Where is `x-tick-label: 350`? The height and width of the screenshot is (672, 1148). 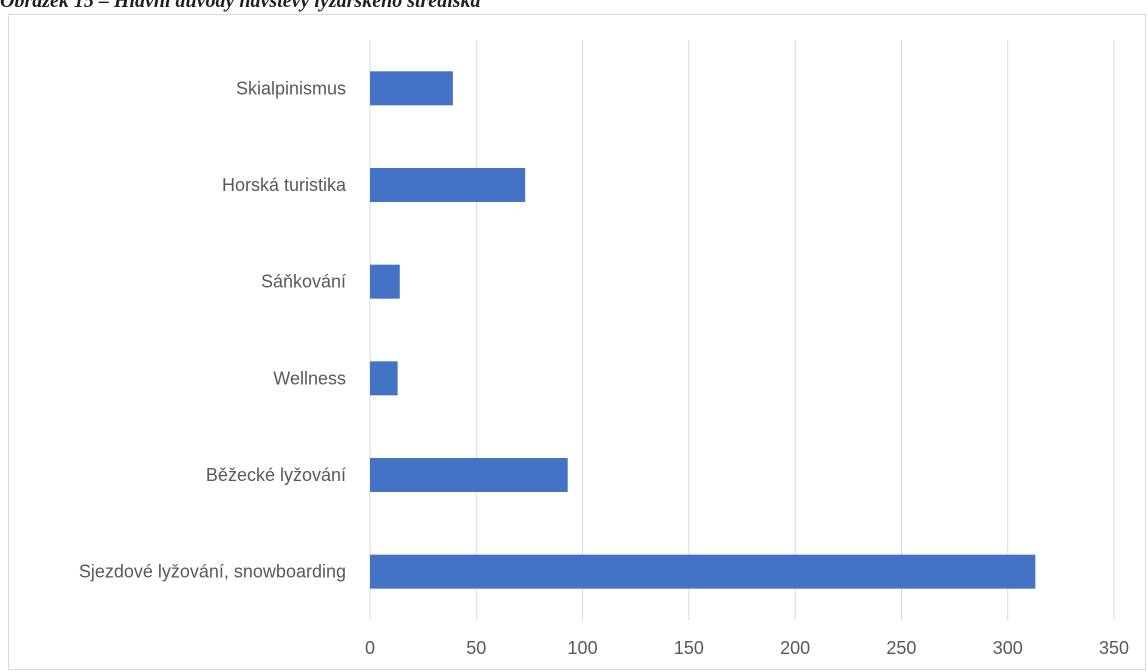
x-tick-label: 350 is located at coordinates (1114, 648).